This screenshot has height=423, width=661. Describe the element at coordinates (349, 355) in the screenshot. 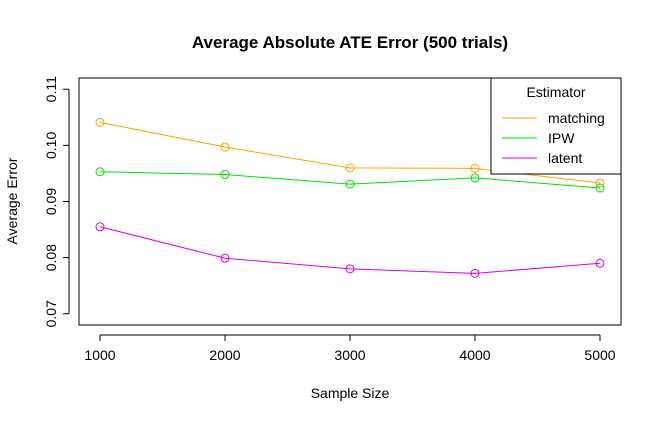

I see `x-tick-label: 3000` at that location.